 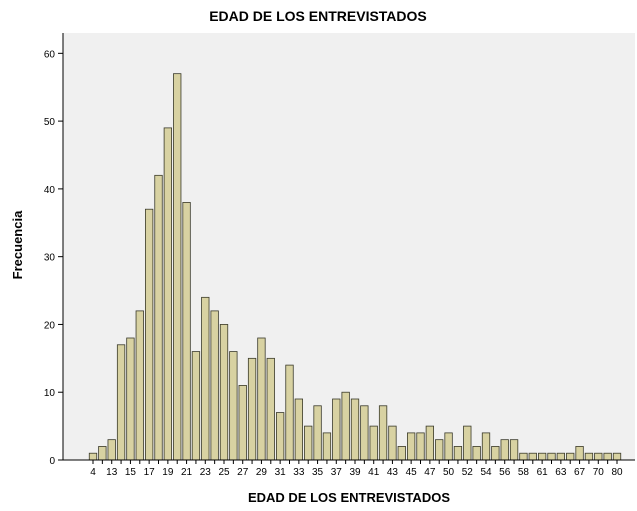 What do you see at coordinates (224, 472) in the screenshot?
I see `x-tick-label: 25` at bounding box center [224, 472].